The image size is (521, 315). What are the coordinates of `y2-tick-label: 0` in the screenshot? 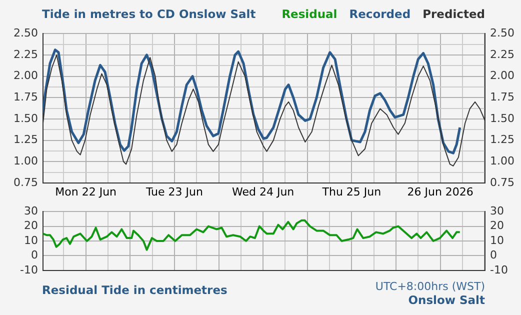 It's located at (493, 255).